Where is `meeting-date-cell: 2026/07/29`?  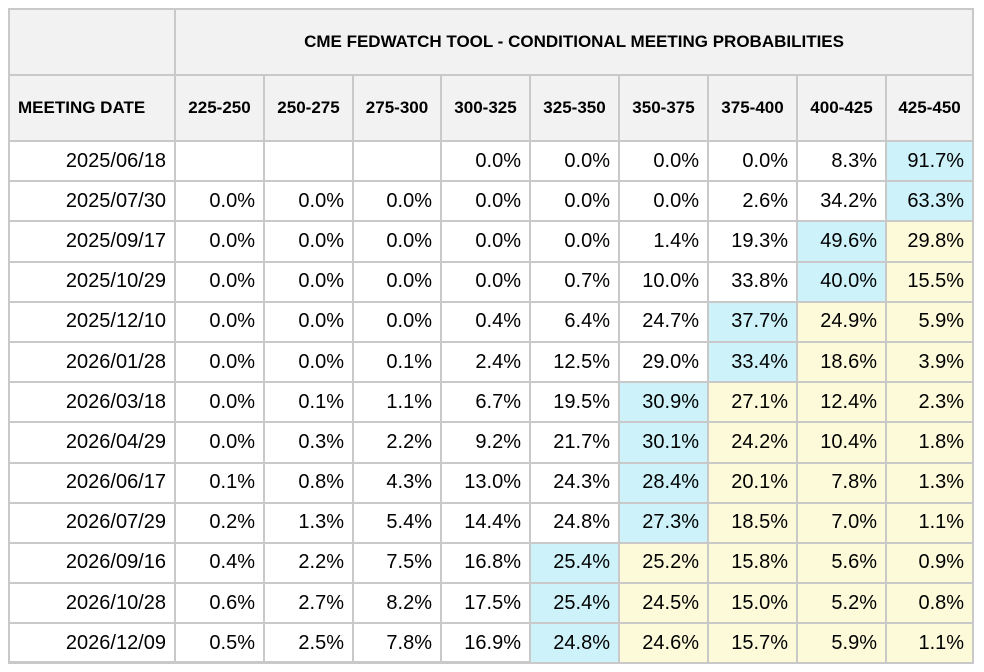
meeting-date-cell: 2026/07/29 is located at coordinates (92, 522).